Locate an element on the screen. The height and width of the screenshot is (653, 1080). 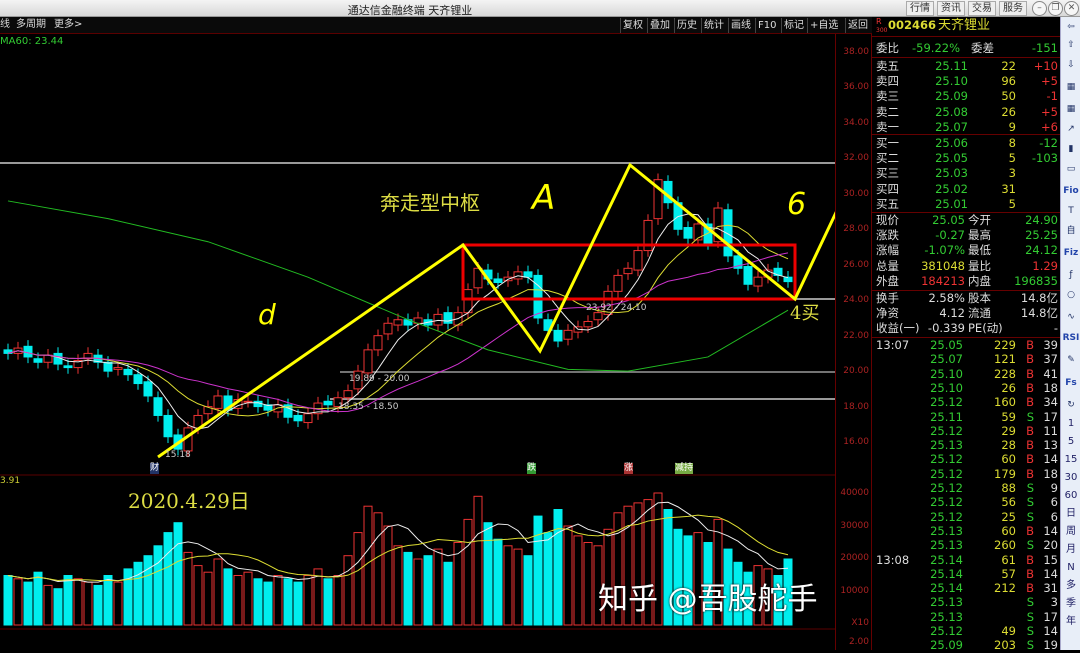
restore-icon: ❐ is located at coordinates (1055, 8).